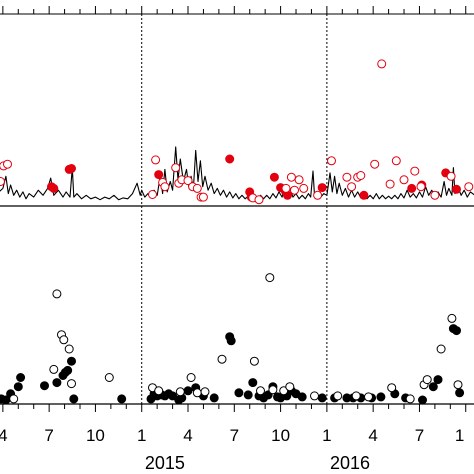 The image size is (474, 474). What do you see at coordinates (232, 449) in the screenshot?
I see `axis-labels: 4 7 10 1 4 7 10 1 4 7 1 2015 2016` at bounding box center [232, 449].